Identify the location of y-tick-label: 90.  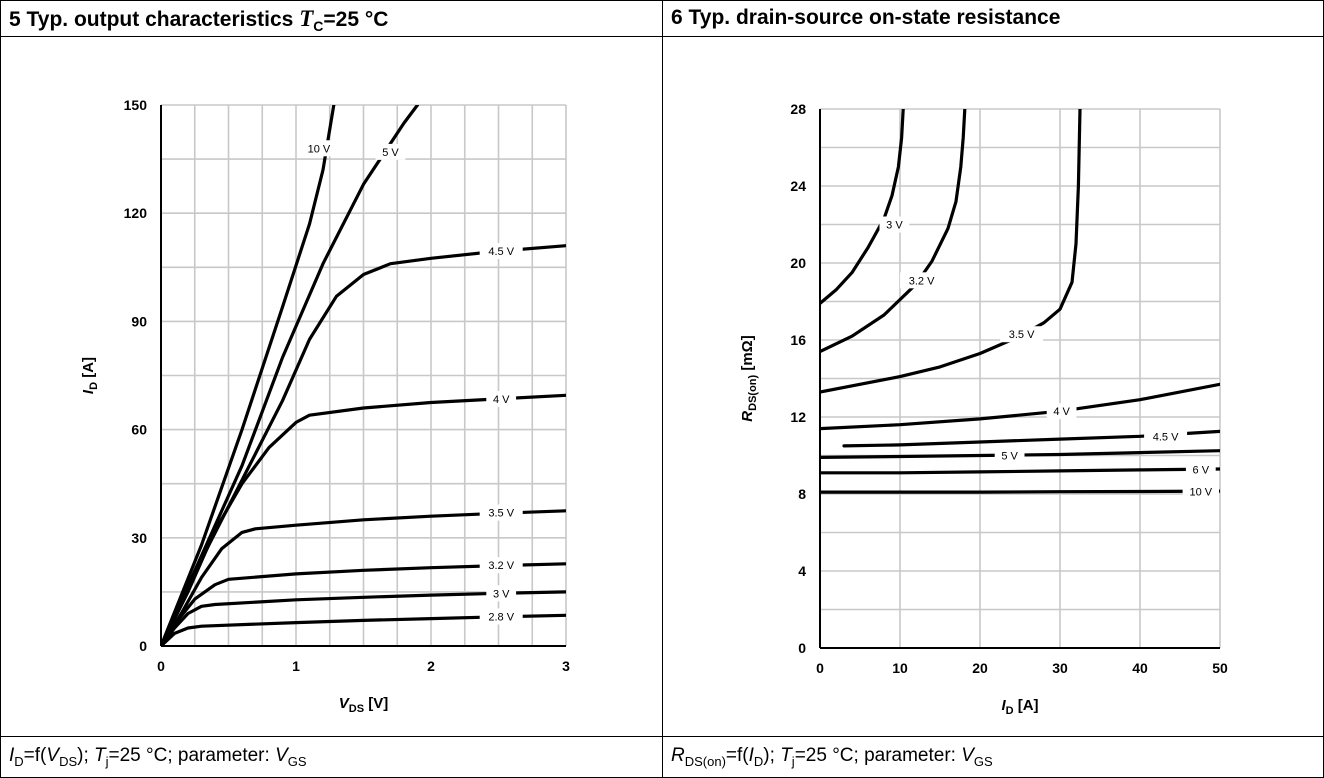
(139, 321).